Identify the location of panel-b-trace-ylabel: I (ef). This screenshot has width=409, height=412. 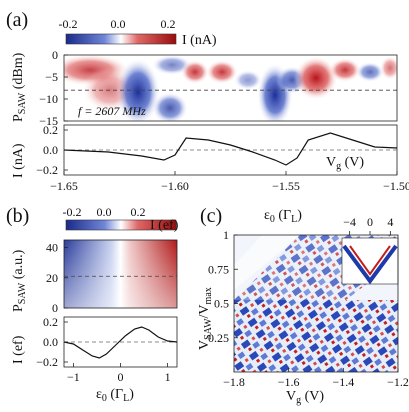
(18, 349).